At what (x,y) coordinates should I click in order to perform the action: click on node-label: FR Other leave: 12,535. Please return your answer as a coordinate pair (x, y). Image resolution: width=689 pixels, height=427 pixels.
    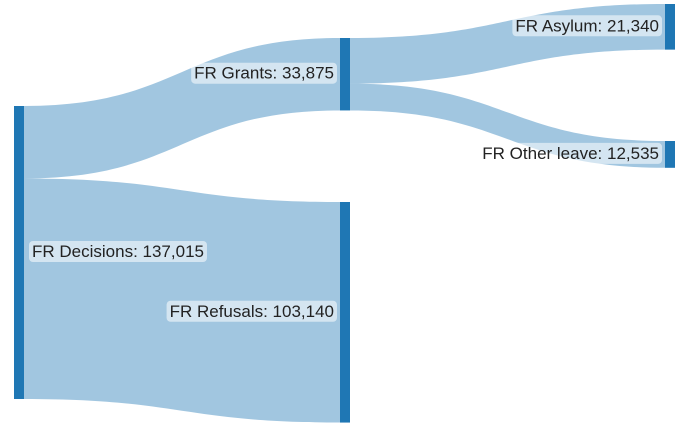
    Looking at the image, I should click on (570, 153).